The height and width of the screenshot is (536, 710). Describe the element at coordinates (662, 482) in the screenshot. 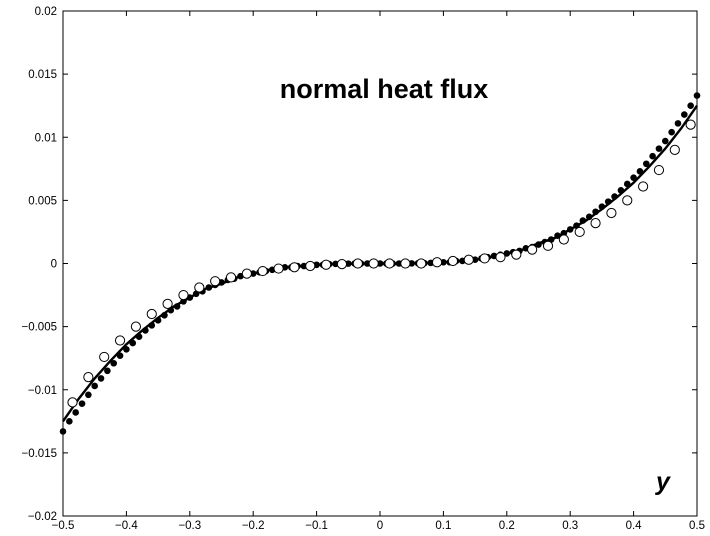

I see `x-axis-label: y` at that location.